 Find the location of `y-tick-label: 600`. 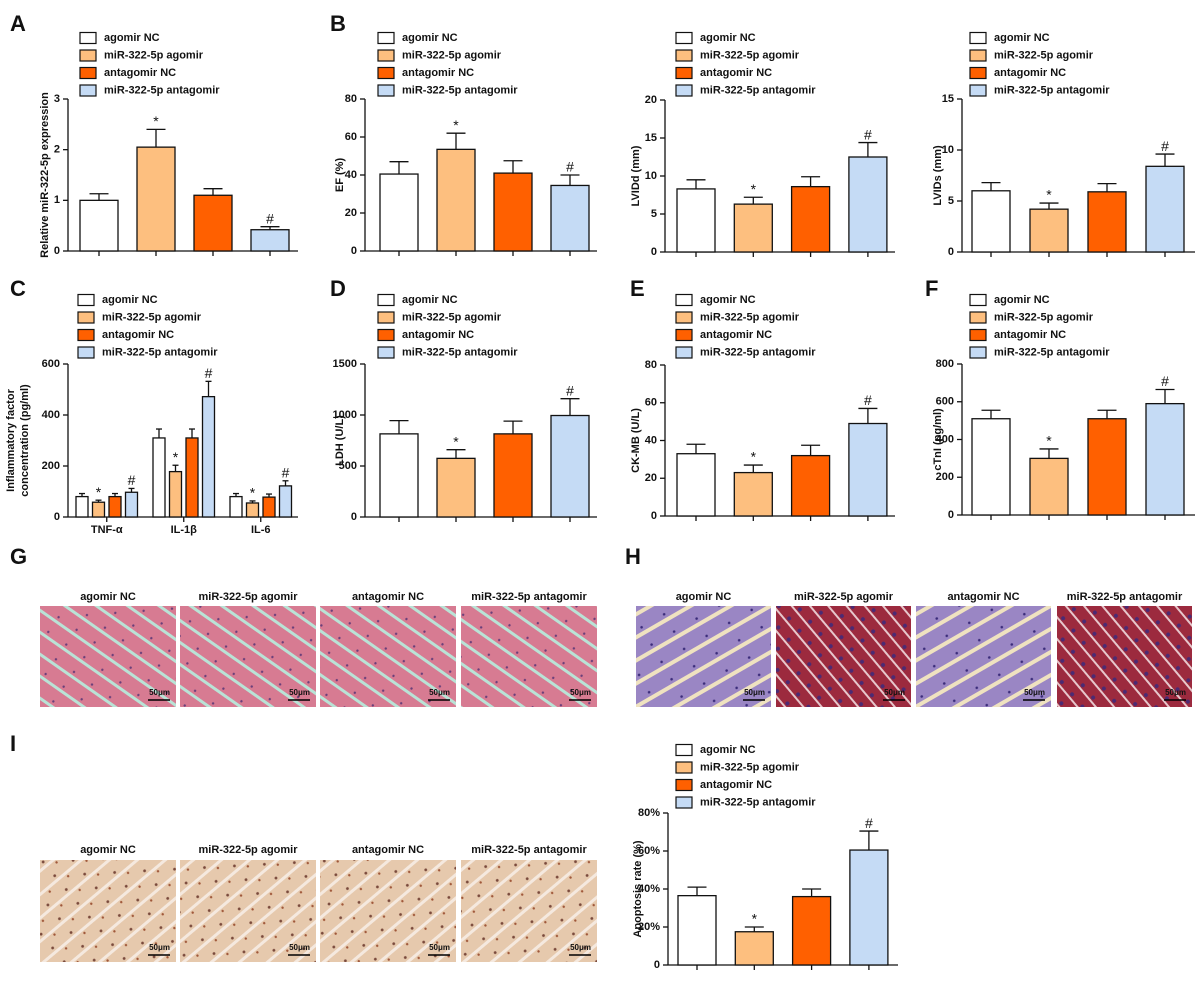

y-tick-label: 600 is located at coordinates (945, 402).